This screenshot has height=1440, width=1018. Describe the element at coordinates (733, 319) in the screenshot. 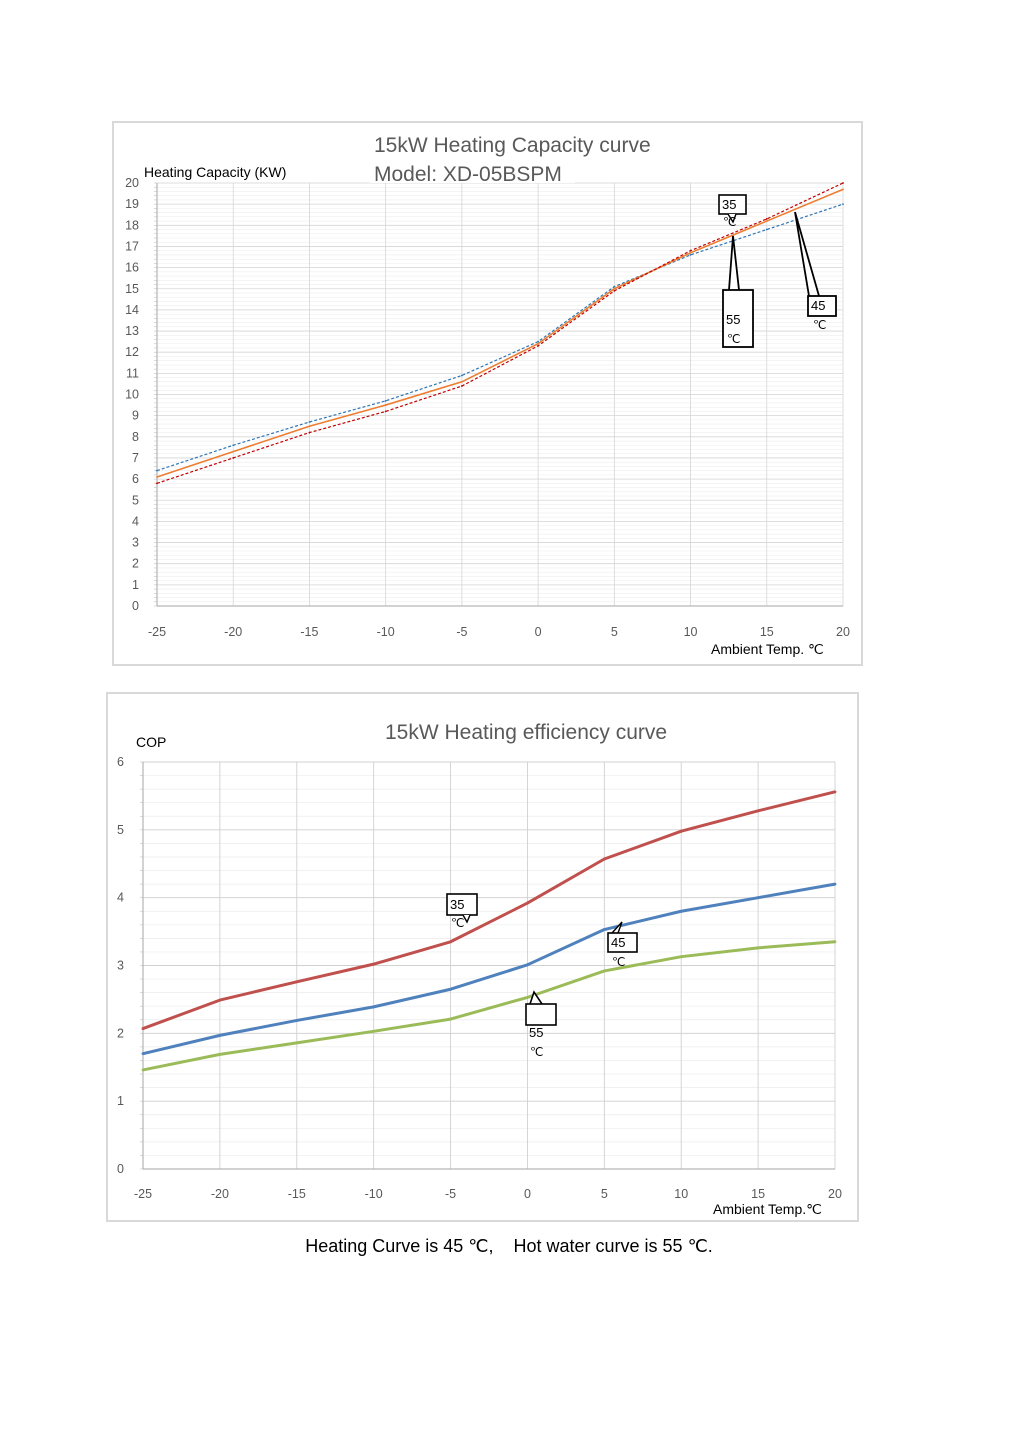

I see `callout-label-55: 55` at that location.